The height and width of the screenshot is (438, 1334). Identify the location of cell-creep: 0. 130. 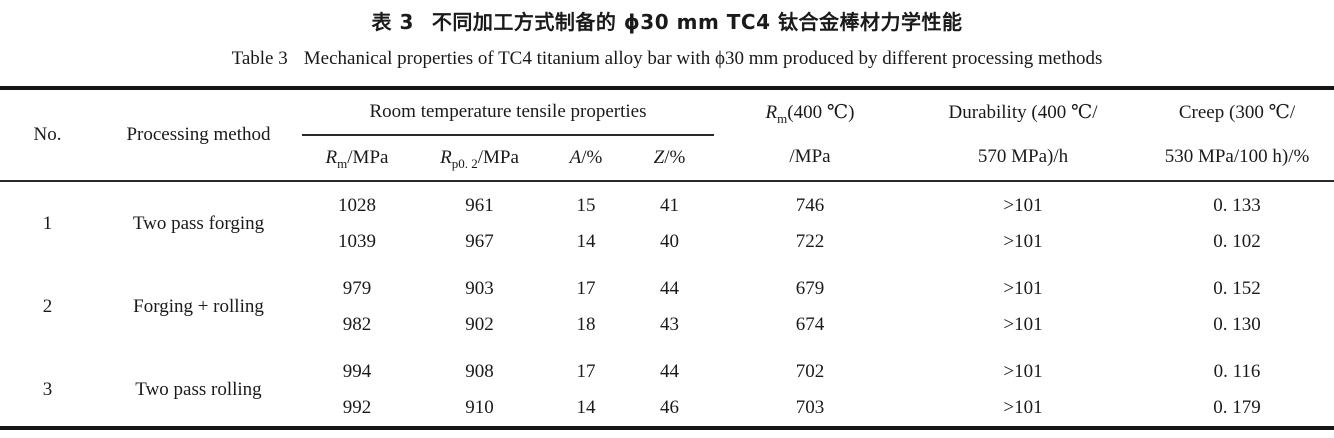
(1237, 324).